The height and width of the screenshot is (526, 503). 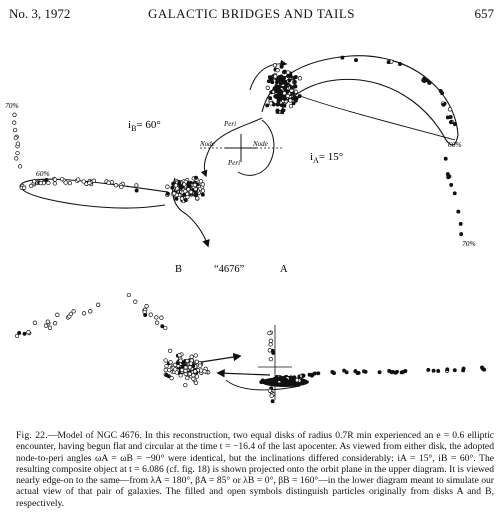 I want to click on percent-60-left: 60%, so click(x=43, y=173).